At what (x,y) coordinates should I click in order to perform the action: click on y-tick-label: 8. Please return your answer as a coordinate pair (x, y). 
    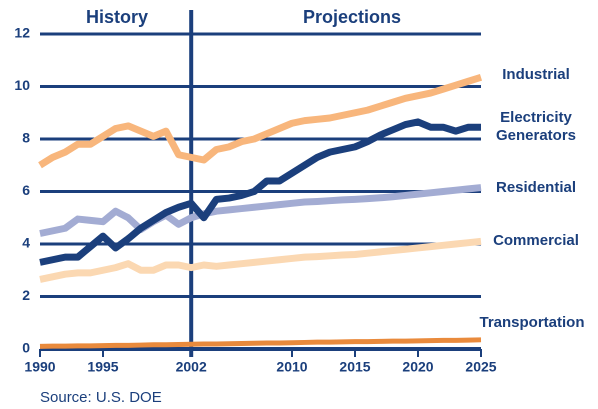
    Looking at the image, I should click on (26, 138).